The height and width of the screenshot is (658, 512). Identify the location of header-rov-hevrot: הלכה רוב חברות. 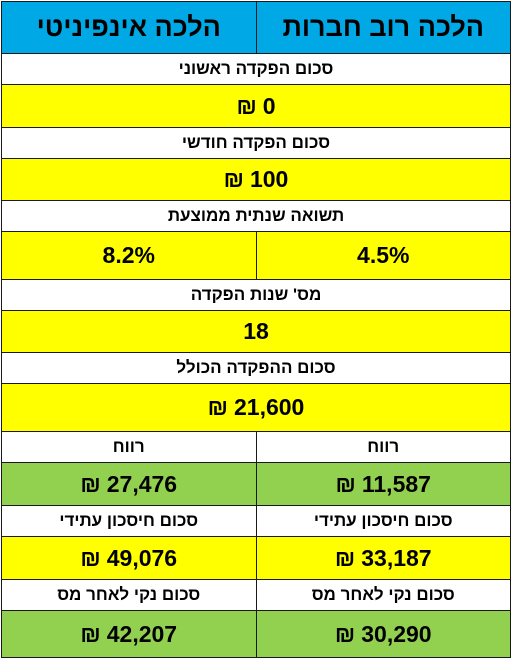
(383, 27).